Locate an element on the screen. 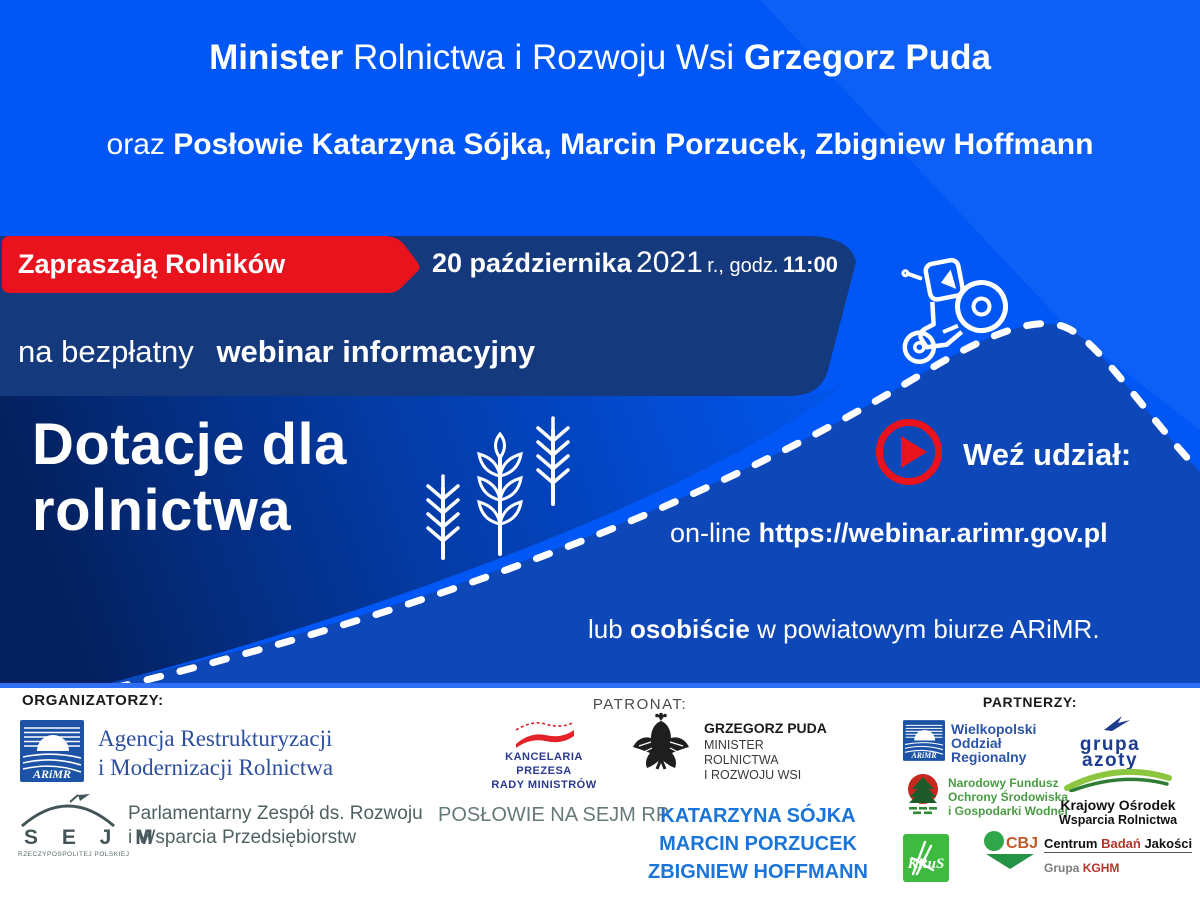 The width and height of the screenshot is (1200, 900). nfos-line2: Ochrony Środowiska is located at coordinates (1008, 797).